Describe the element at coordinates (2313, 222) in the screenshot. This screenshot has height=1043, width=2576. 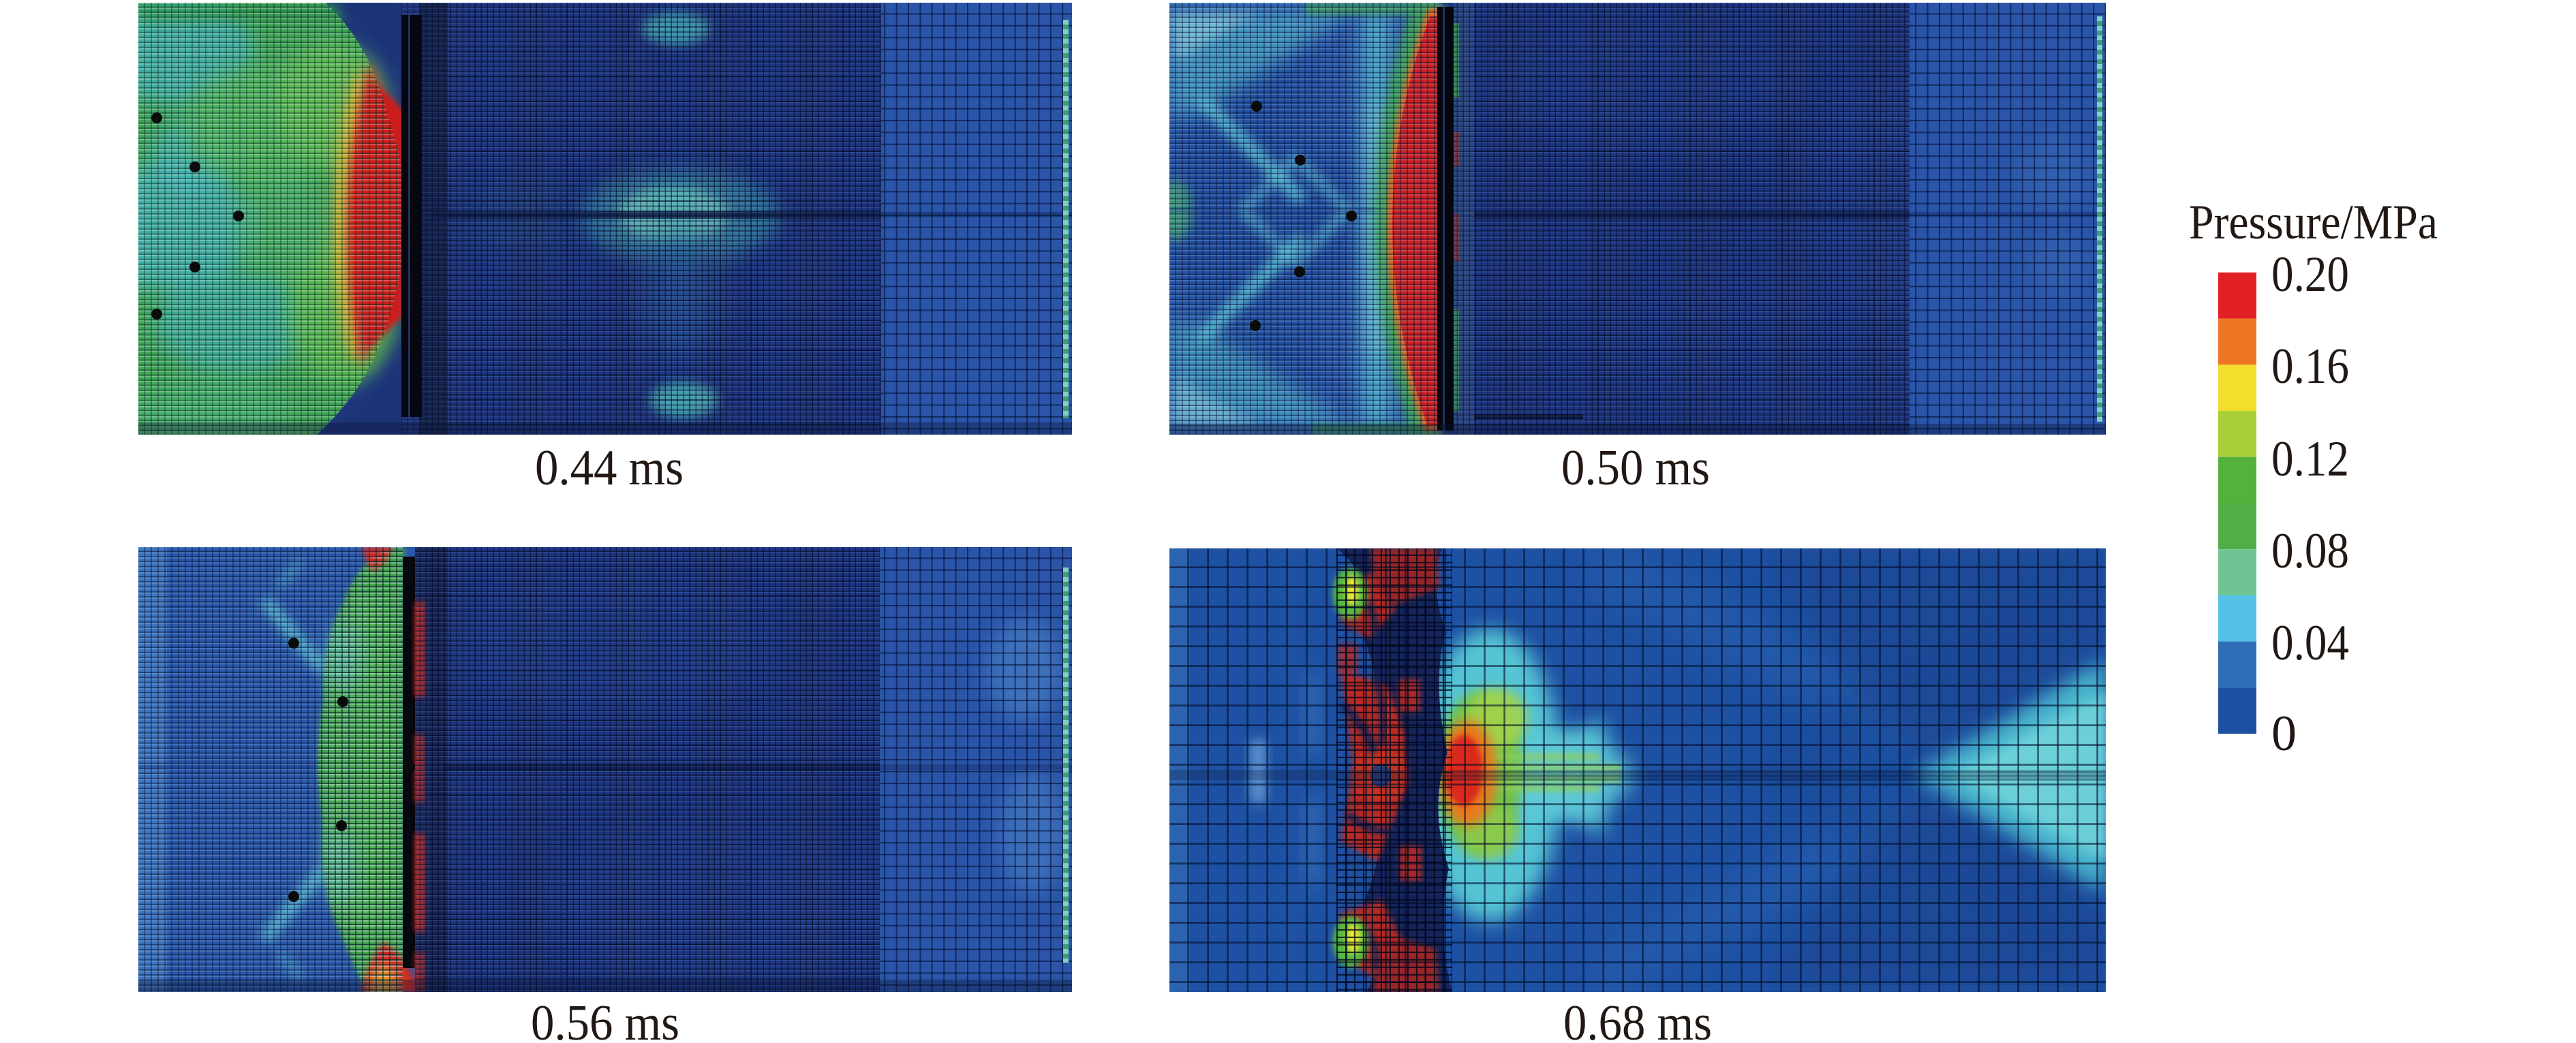
I see `svg-text: Pressure/MPa` at that location.